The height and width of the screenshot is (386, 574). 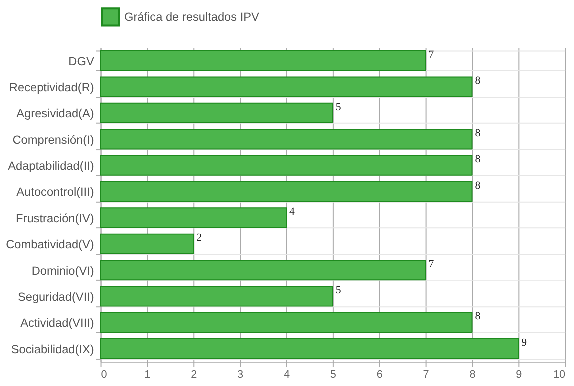 I want to click on x-tick-label: 2, so click(x=194, y=375).